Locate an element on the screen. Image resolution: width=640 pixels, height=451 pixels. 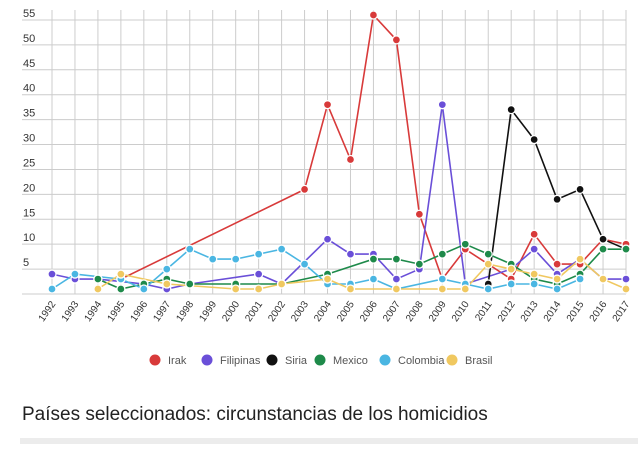
x-tick-label: 2004 is located at coordinates (323, 311).